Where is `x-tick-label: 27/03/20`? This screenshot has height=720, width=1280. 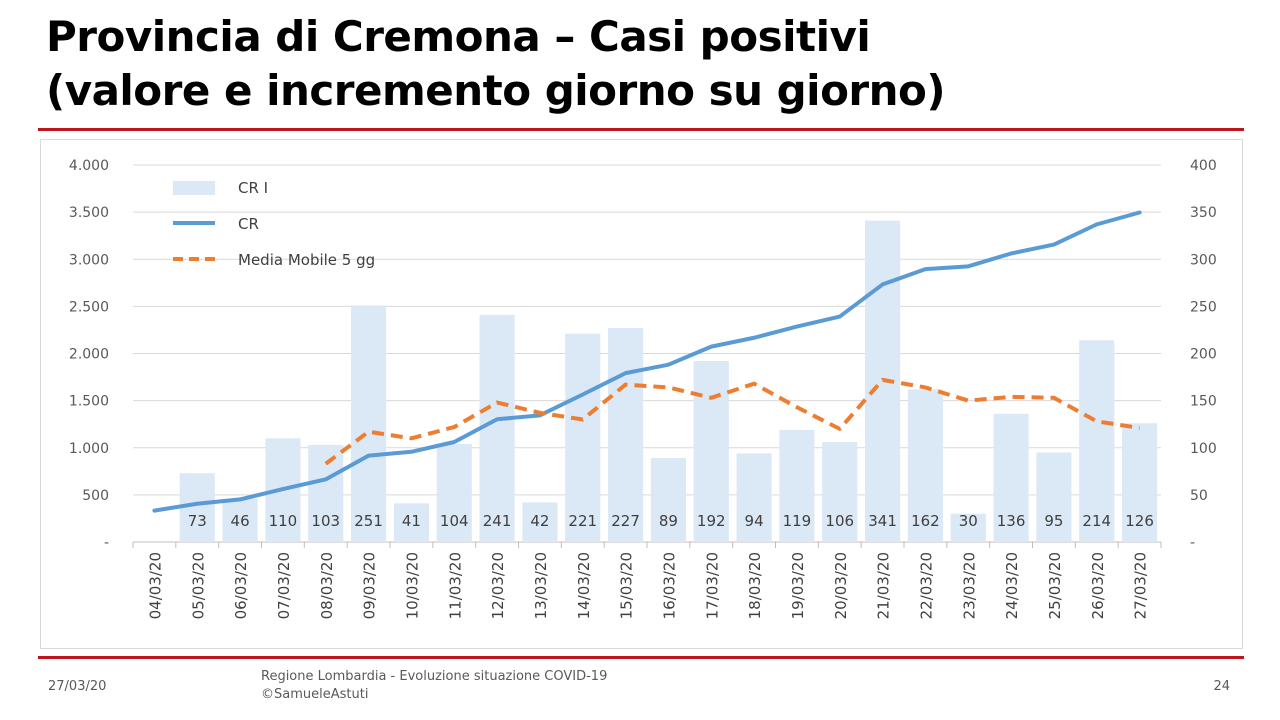 x-tick-label: 27/03/20 is located at coordinates (1141, 585).